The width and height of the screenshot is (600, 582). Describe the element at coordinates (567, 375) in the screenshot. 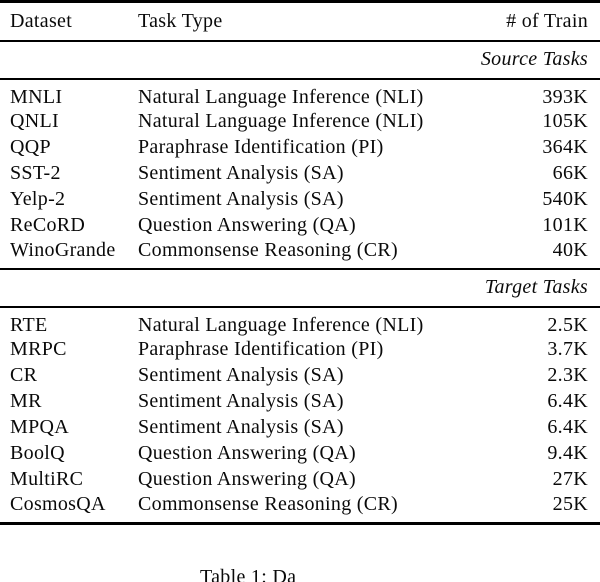

I see `num-train-cell: 2.3K` at that location.